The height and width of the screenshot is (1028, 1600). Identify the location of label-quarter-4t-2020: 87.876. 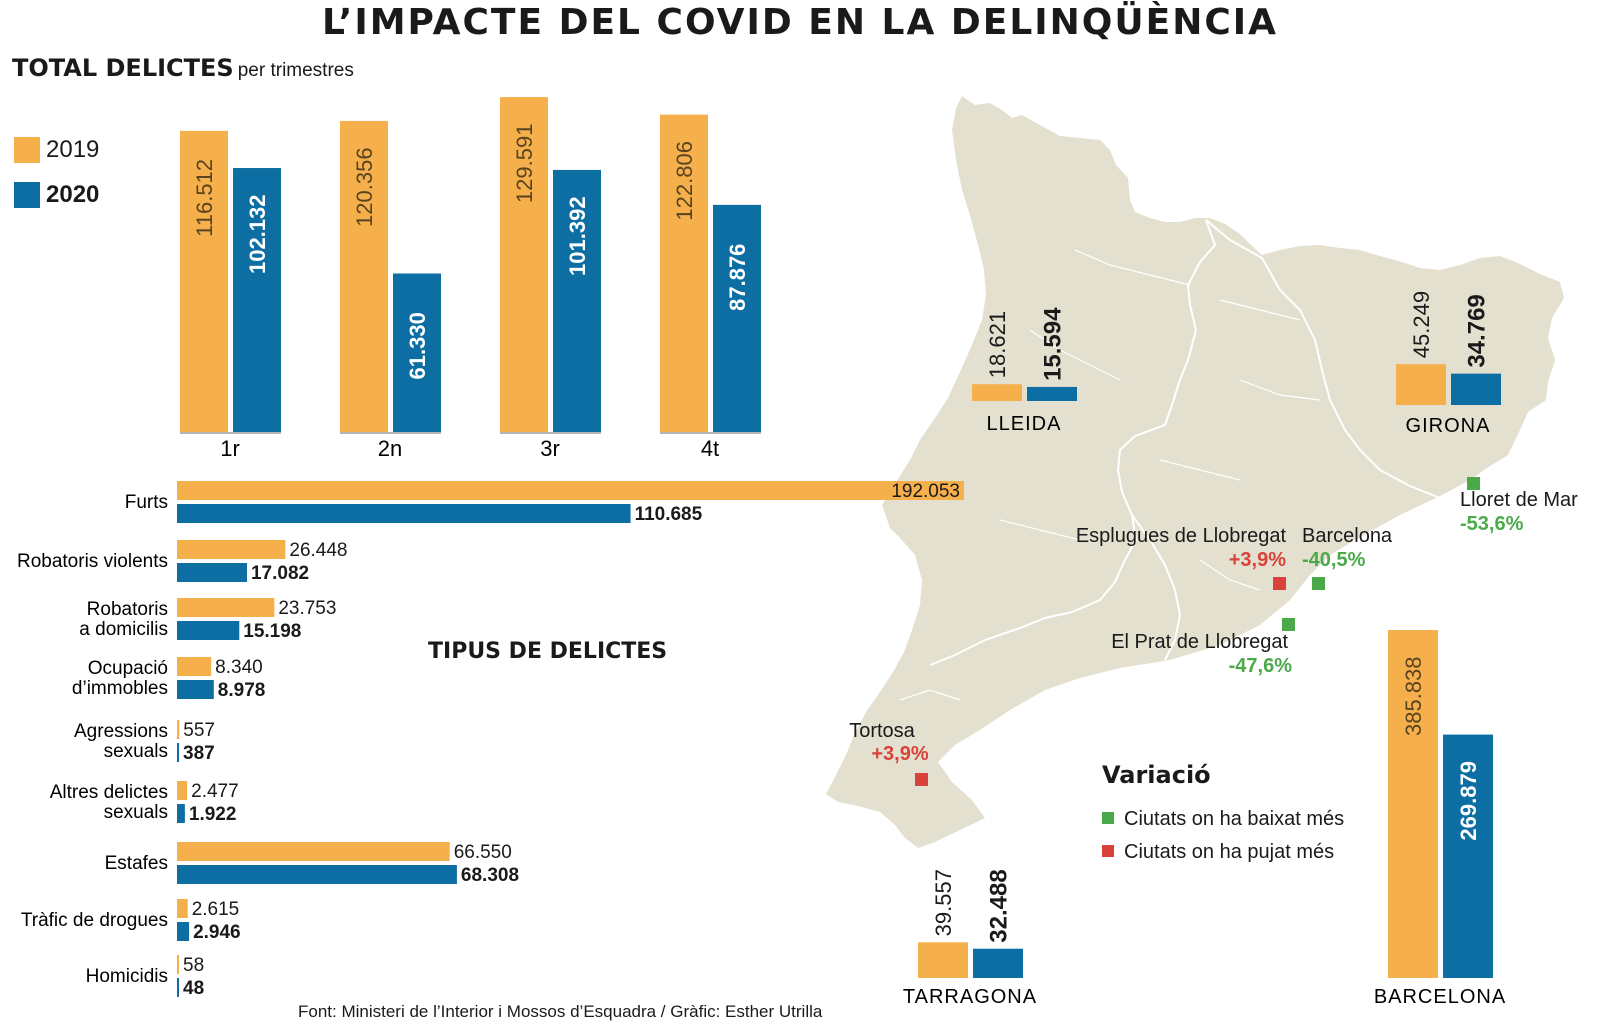
(737, 277).